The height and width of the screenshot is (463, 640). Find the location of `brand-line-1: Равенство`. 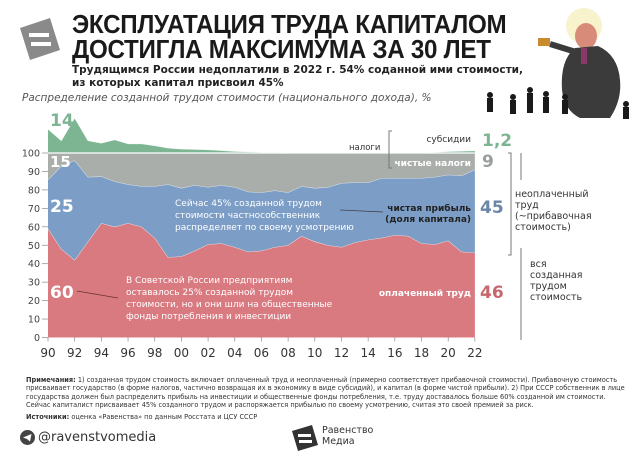

brand-line-1: Равенство is located at coordinates (348, 430).